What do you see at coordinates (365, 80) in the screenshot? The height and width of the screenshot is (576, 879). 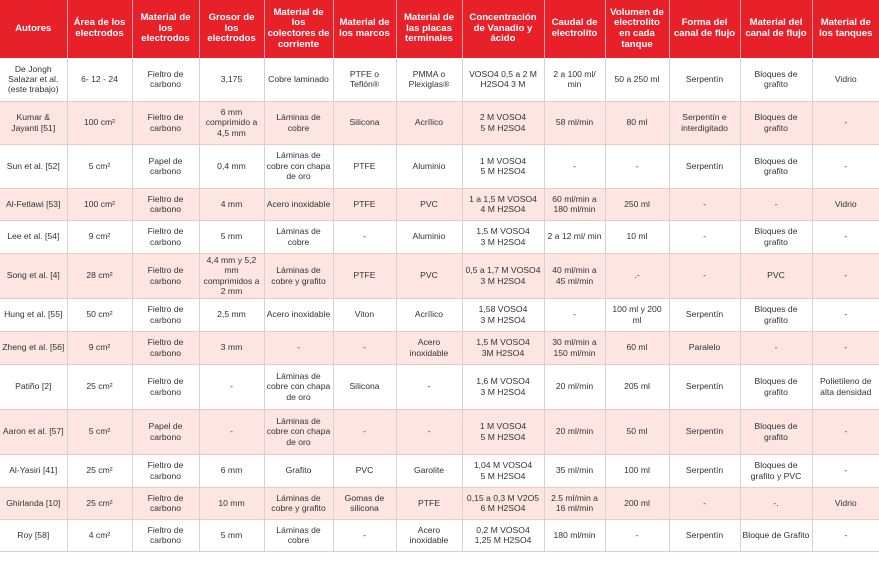 I see `cell-marcos: PTFE o Teflón®` at bounding box center [365, 80].